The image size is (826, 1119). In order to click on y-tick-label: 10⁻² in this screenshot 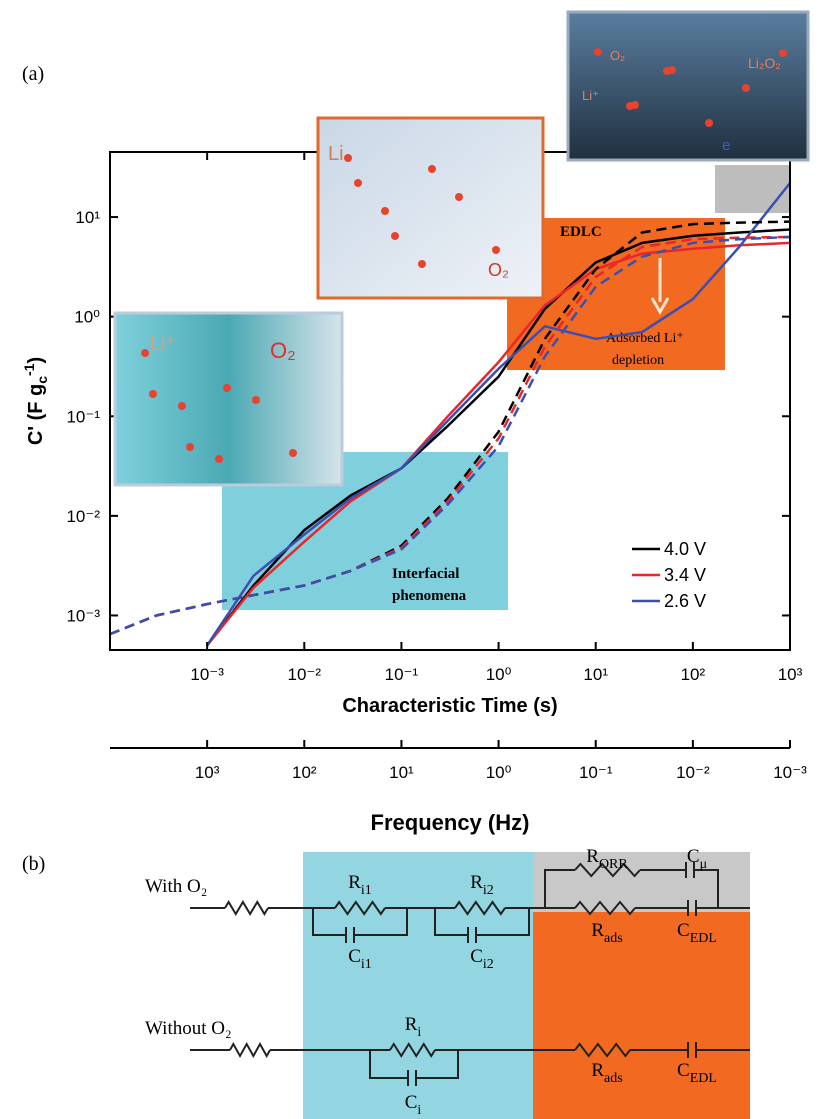, I will do `click(83, 516)`.